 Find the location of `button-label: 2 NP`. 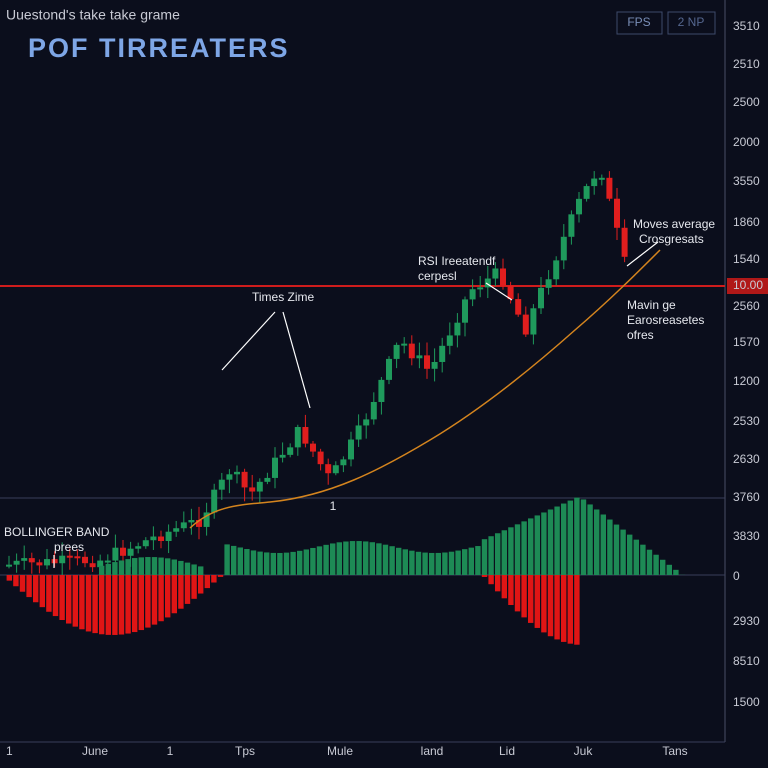

button-label: 2 NP is located at coordinates (691, 22).